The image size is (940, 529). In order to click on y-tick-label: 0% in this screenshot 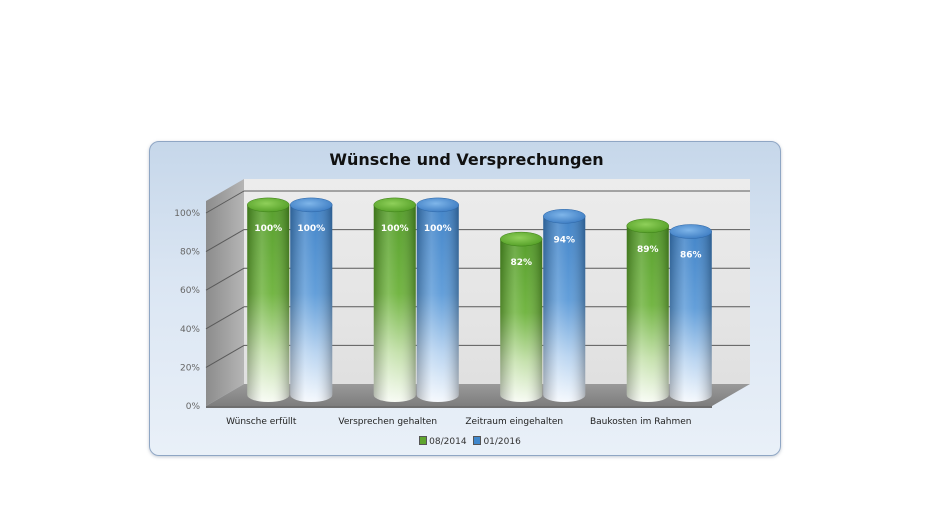, I will do `click(193, 407)`.